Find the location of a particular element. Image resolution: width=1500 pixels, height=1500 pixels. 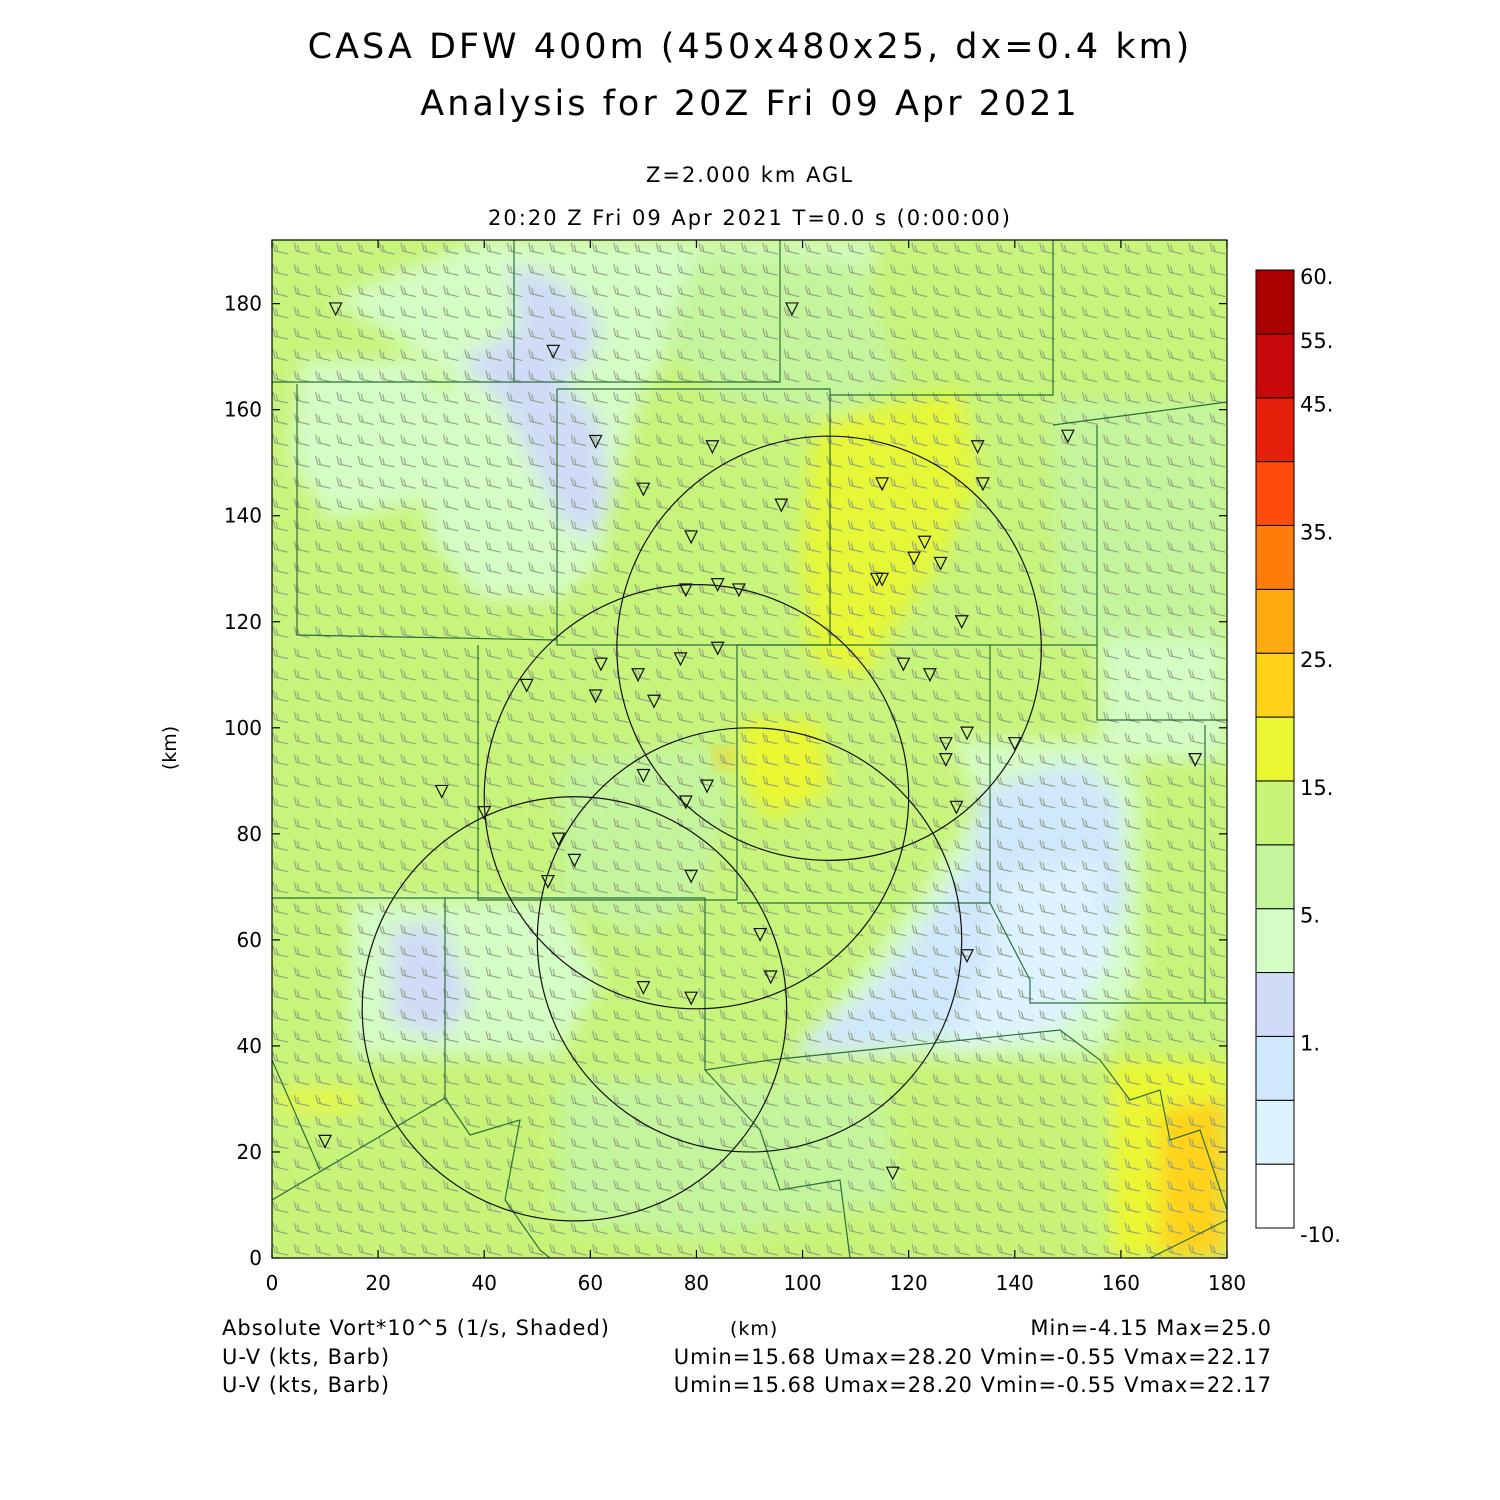

y-tick-label: 60 is located at coordinates (249, 940).